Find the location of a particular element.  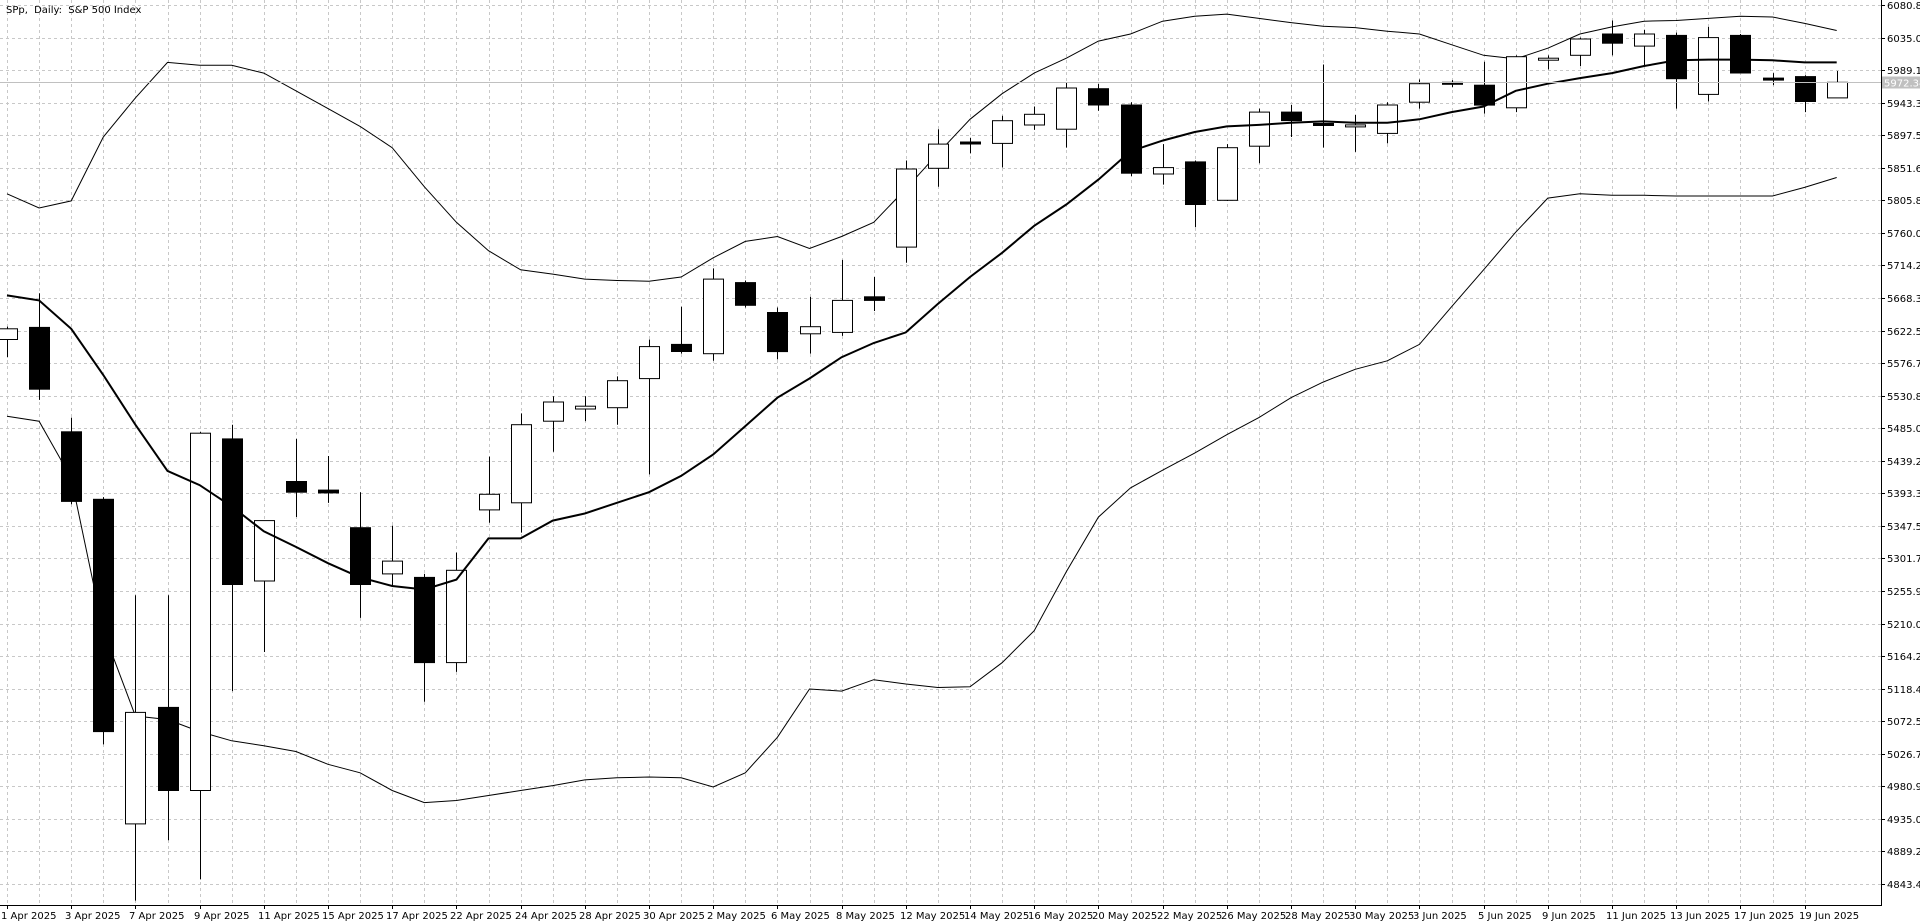

y-tick-label: 5897.52 is located at coordinates (1903, 136).